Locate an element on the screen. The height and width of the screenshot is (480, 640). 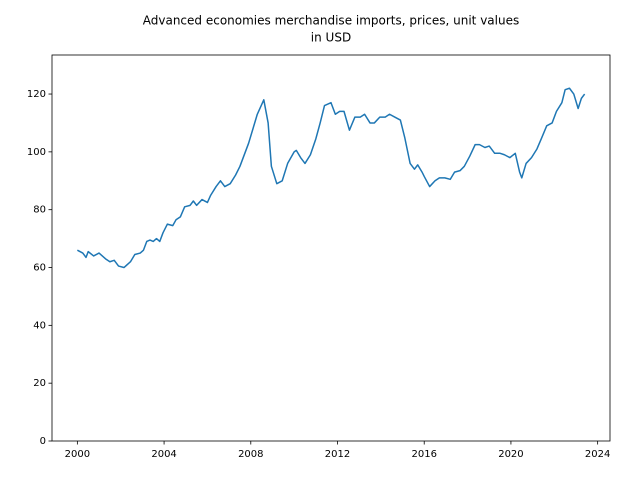
x-tick-label: 2012 is located at coordinates (337, 454).